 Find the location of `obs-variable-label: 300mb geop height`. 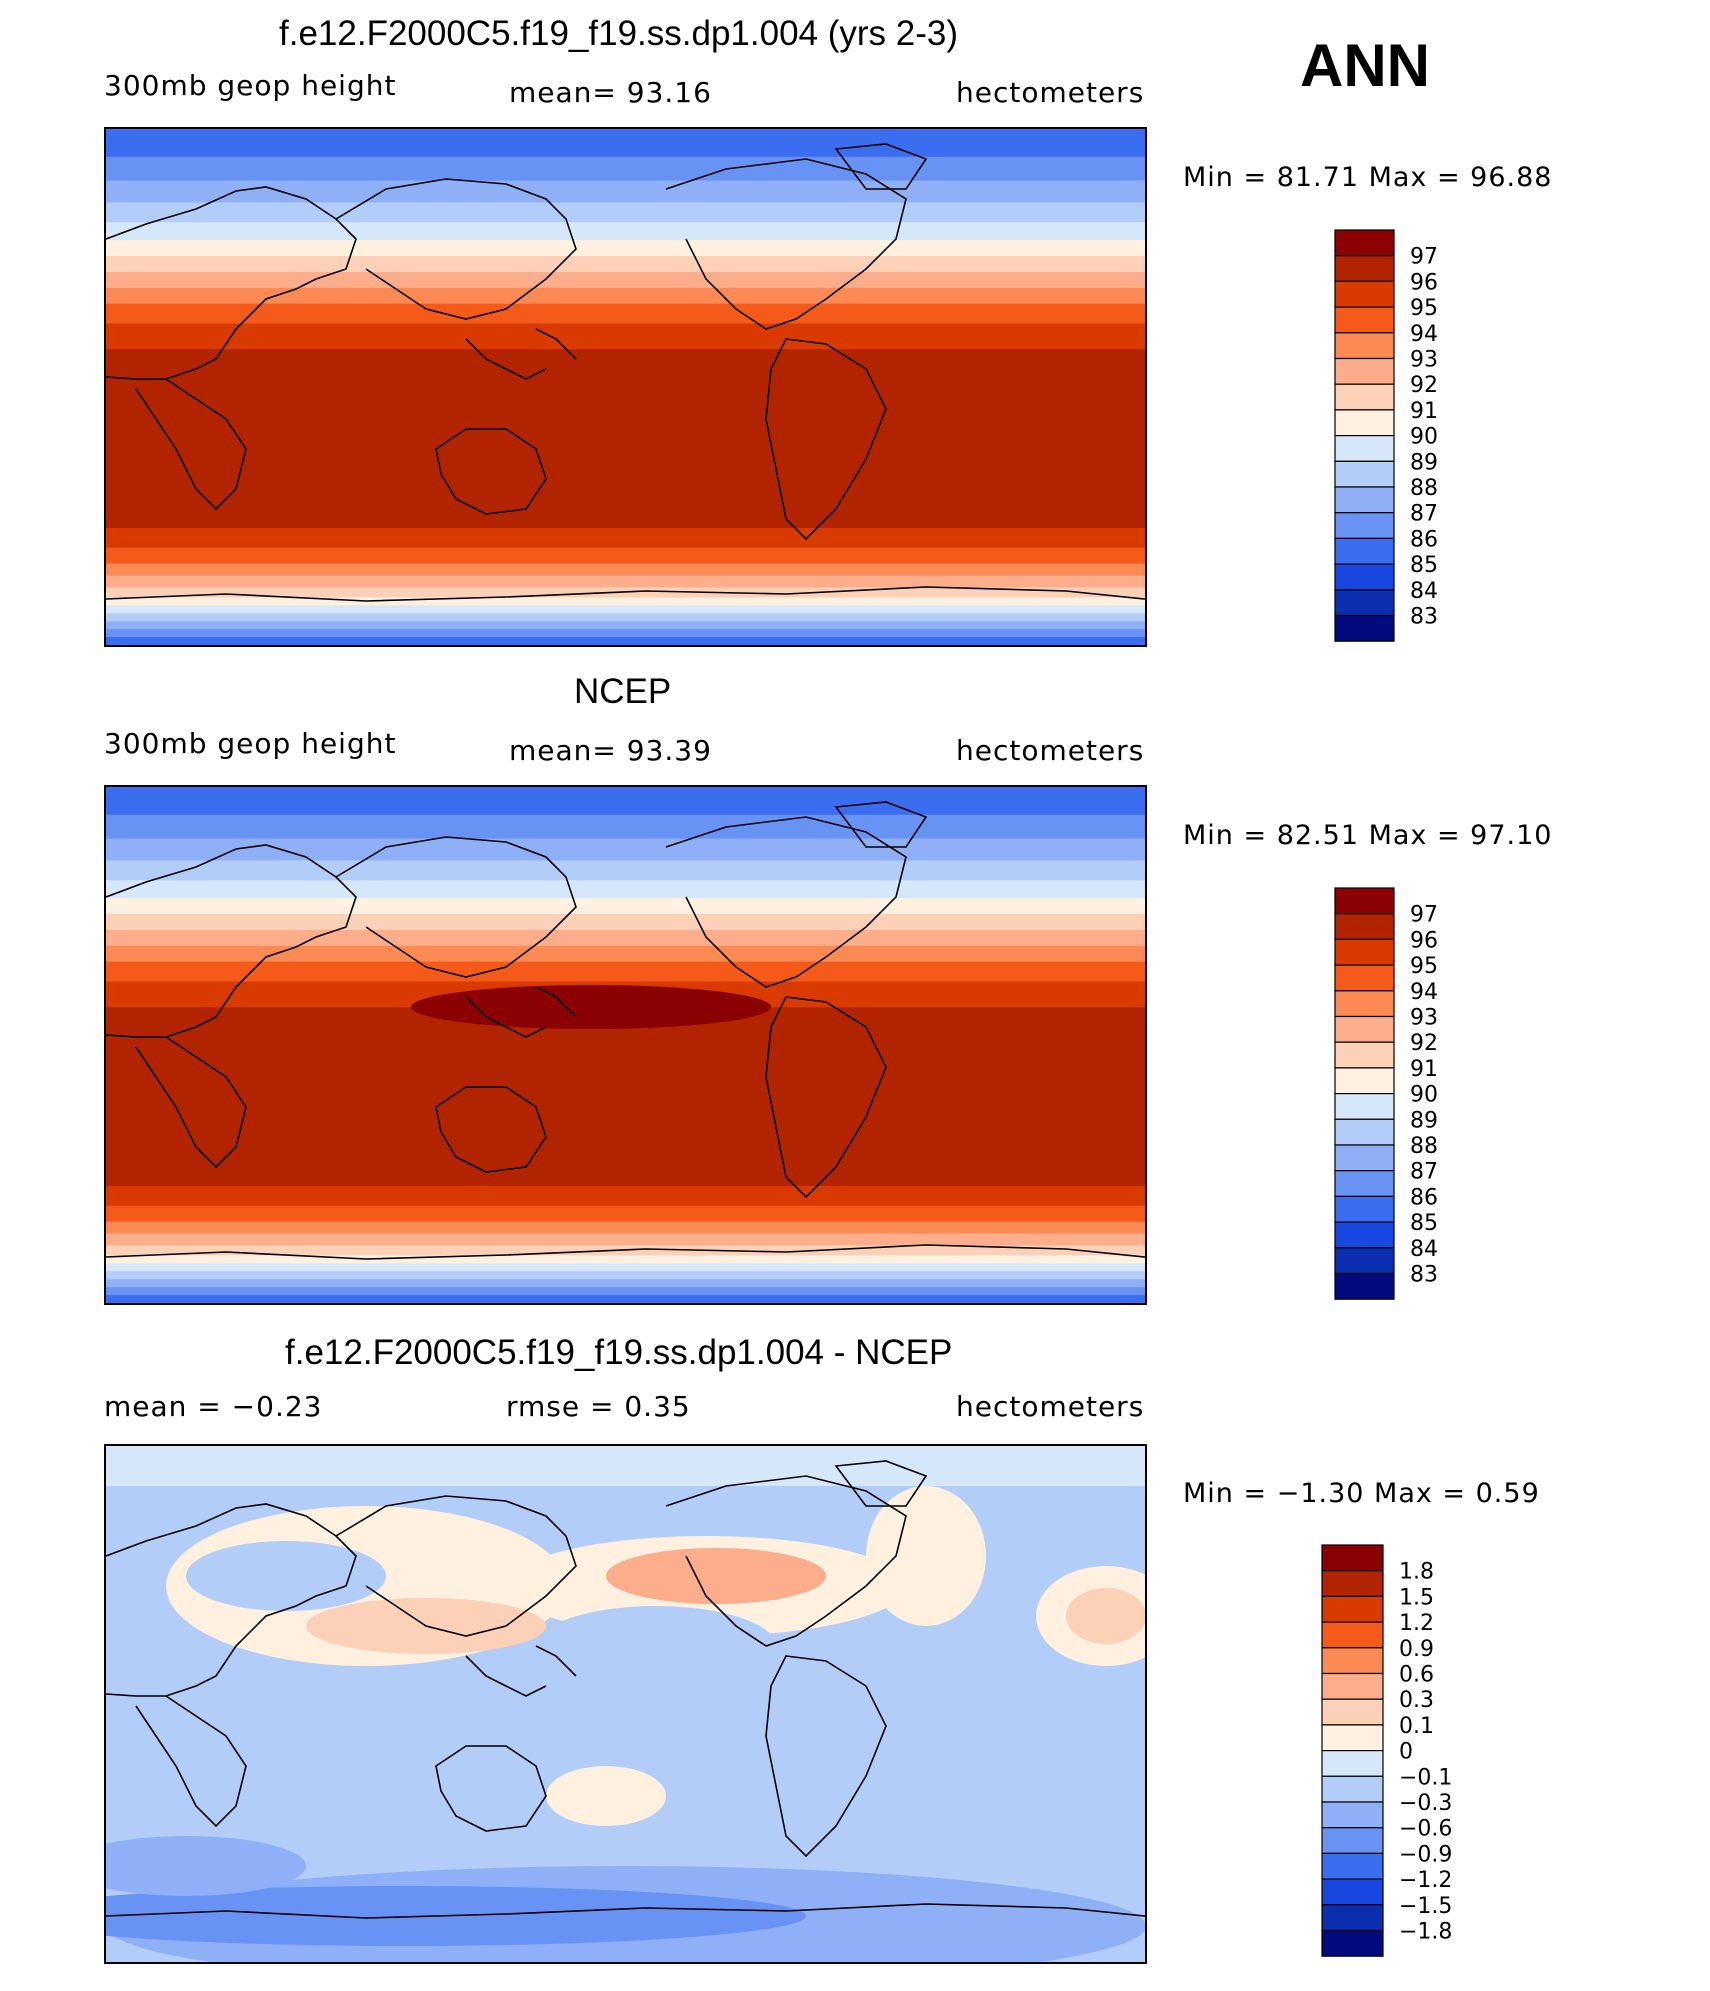

obs-variable-label: 300mb geop height is located at coordinates (250, 743).